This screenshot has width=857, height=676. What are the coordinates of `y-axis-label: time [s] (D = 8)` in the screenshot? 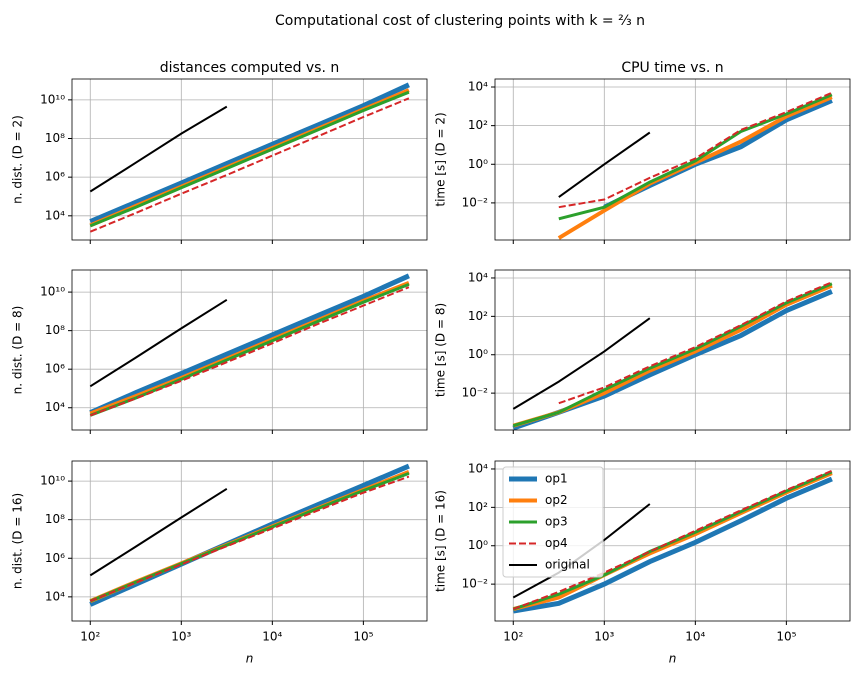 It's located at (441, 350).